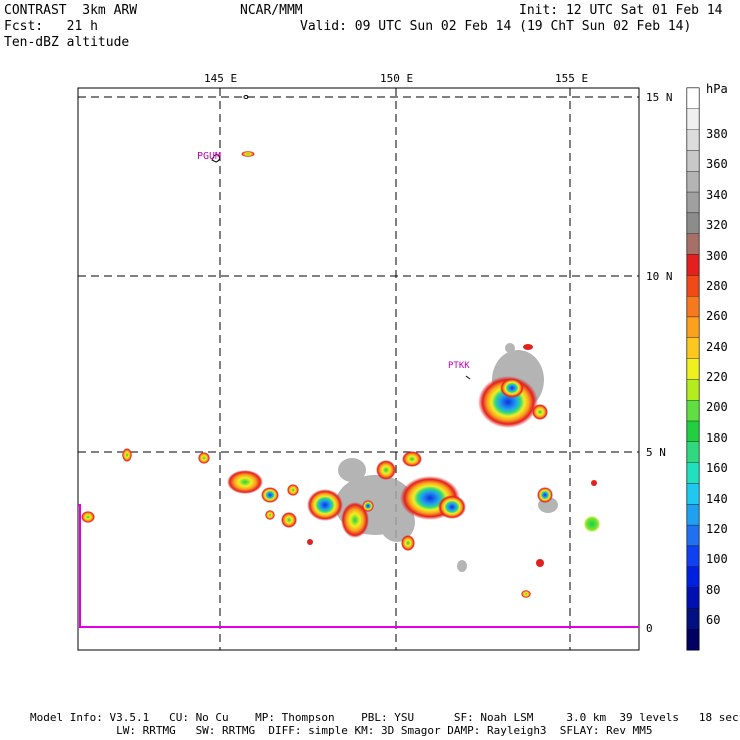 This screenshot has height=740, width=740. I want to click on colorbar-label: 120, so click(717, 528).